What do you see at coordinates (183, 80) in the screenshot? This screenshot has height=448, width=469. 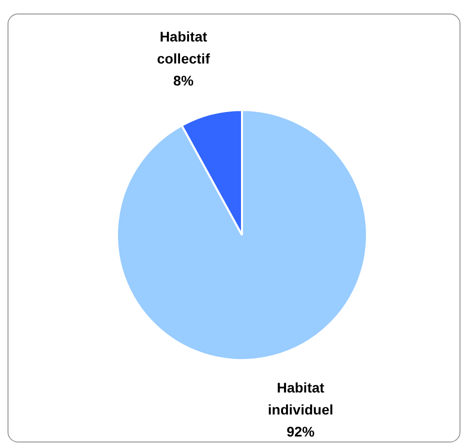 I see `data-label: 8%` at bounding box center [183, 80].